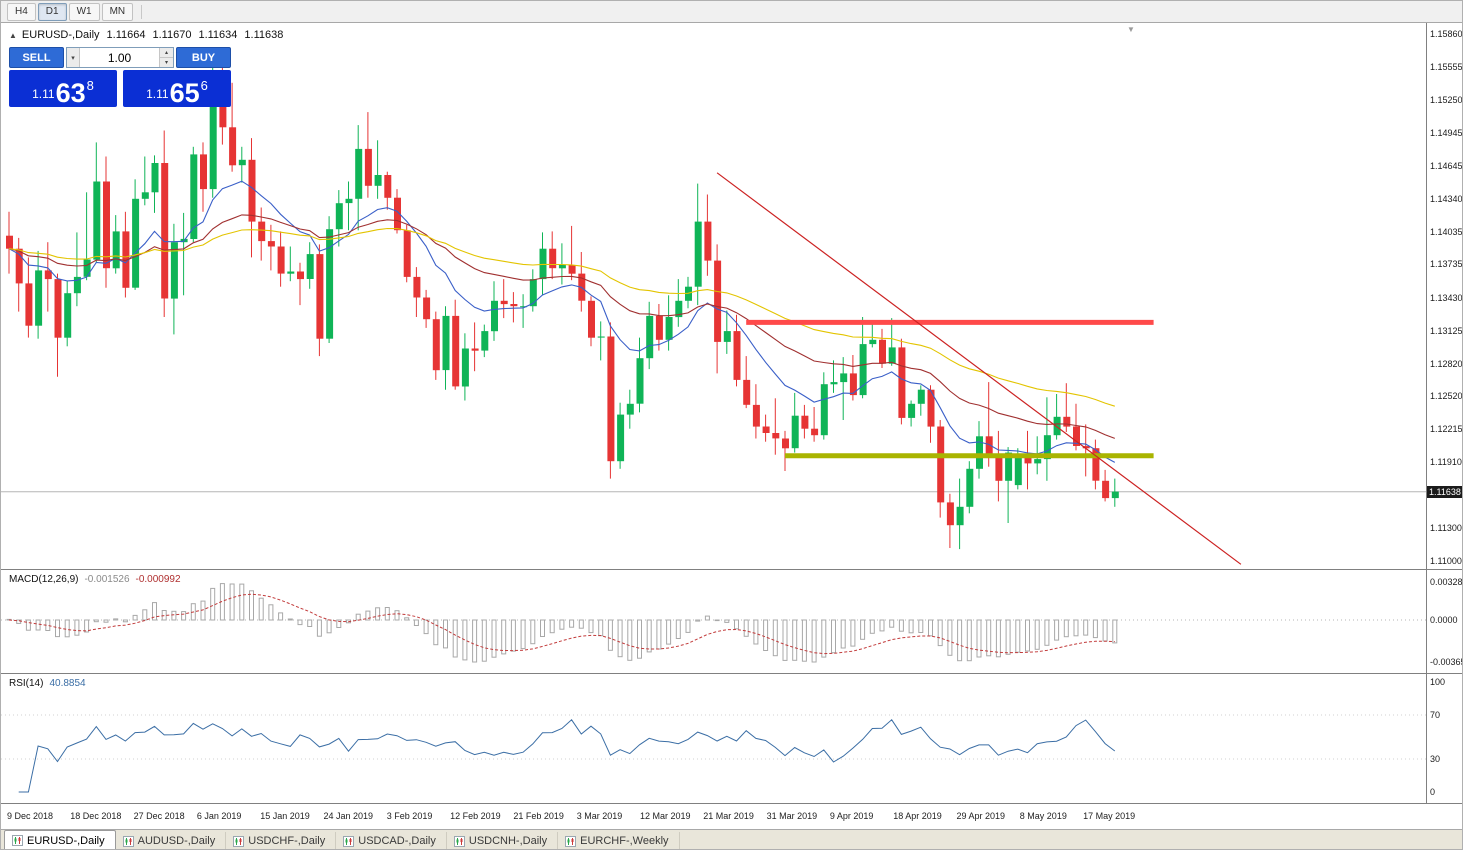 The image size is (1463, 850). I want to click on volume-field: ▾ 1.00 ▴ ▾, so click(120, 57).